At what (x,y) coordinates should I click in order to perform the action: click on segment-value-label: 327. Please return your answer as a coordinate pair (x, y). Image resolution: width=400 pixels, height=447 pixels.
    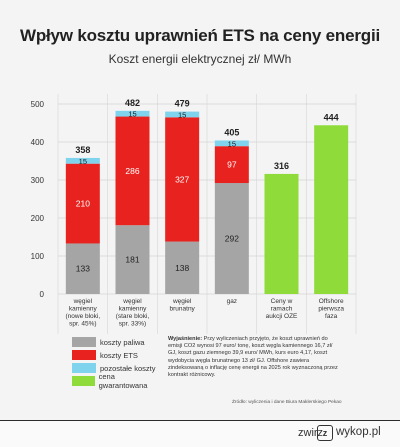
    Looking at the image, I should click on (182, 179).